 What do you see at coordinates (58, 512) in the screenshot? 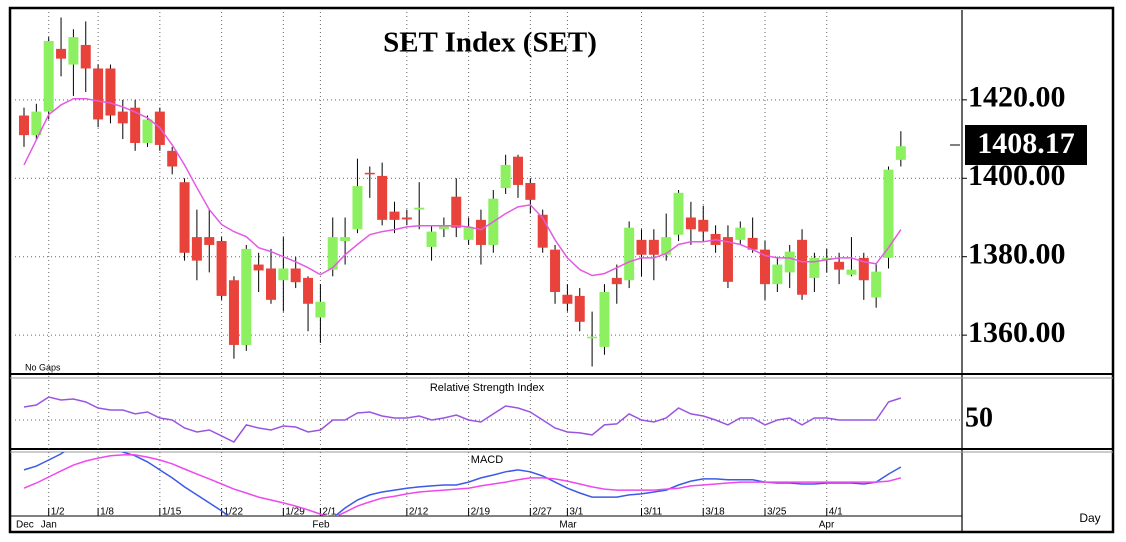
I see `x-tick-label: 1/2` at bounding box center [58, 512].